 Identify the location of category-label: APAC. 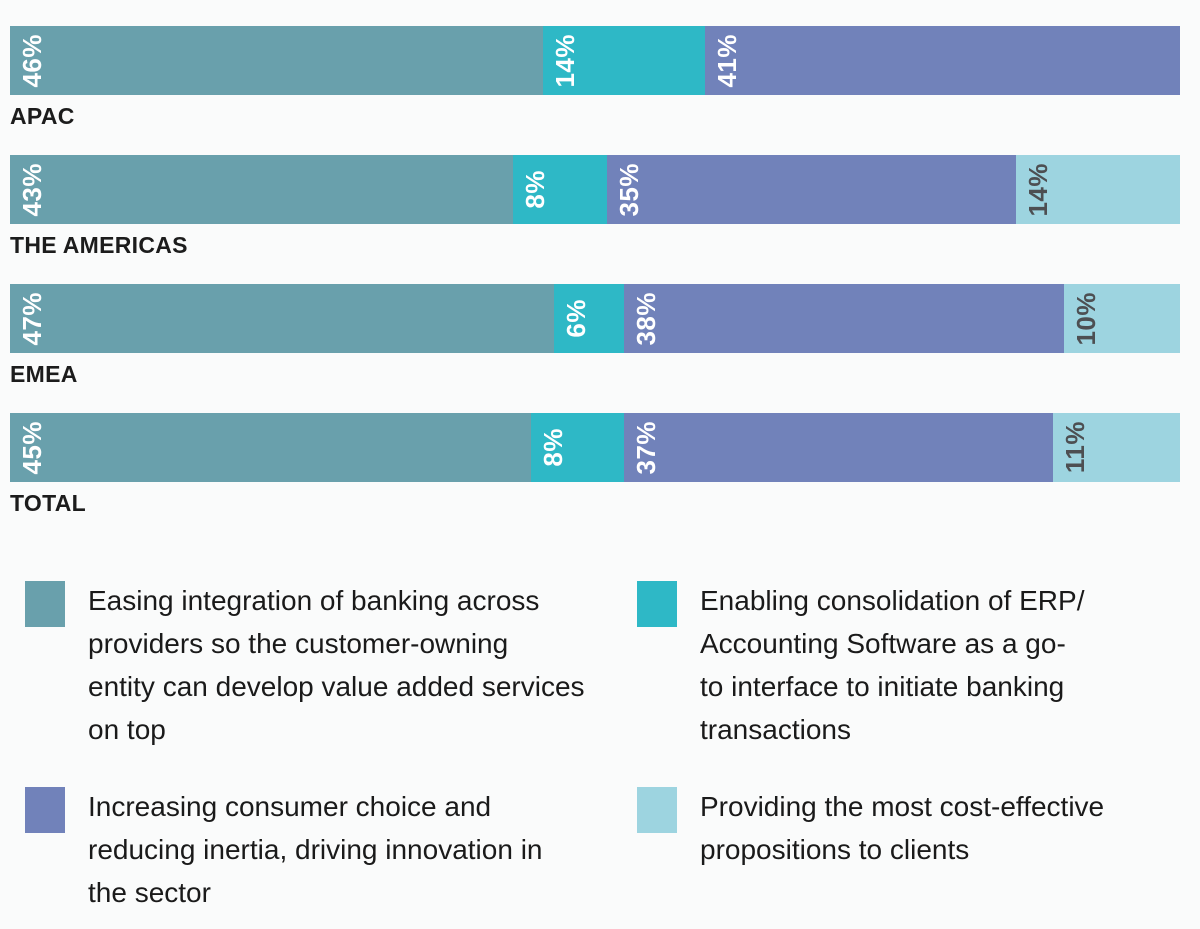
(42, 116).